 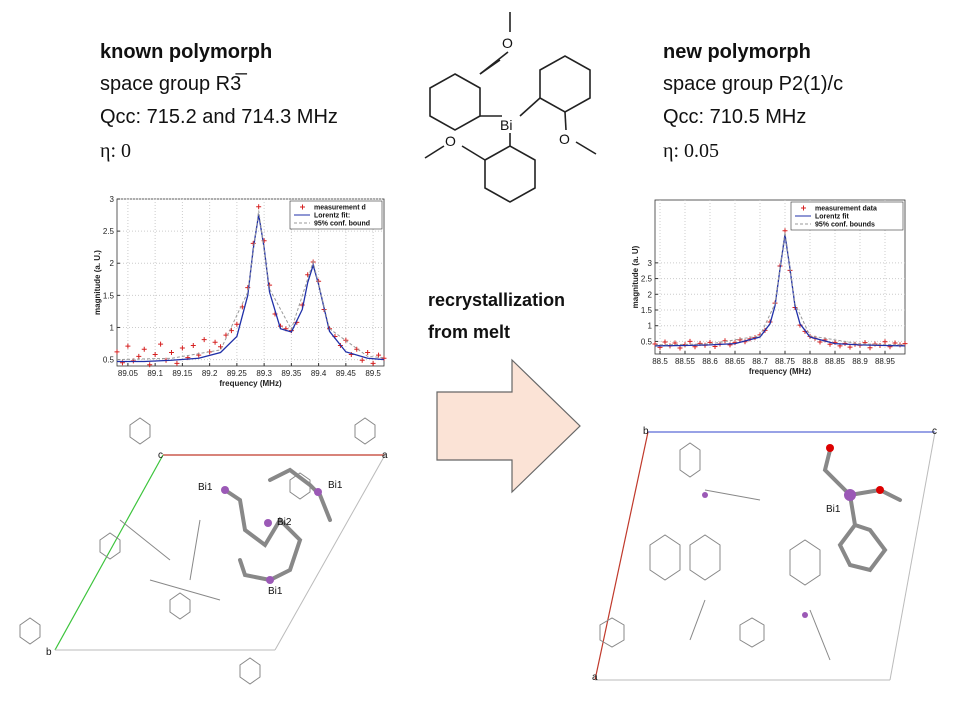 What do you see at coordinates (342, 224) in the screenshot?
I see `legend-label: 95% conf. bound` at bounding box center [342, 224].